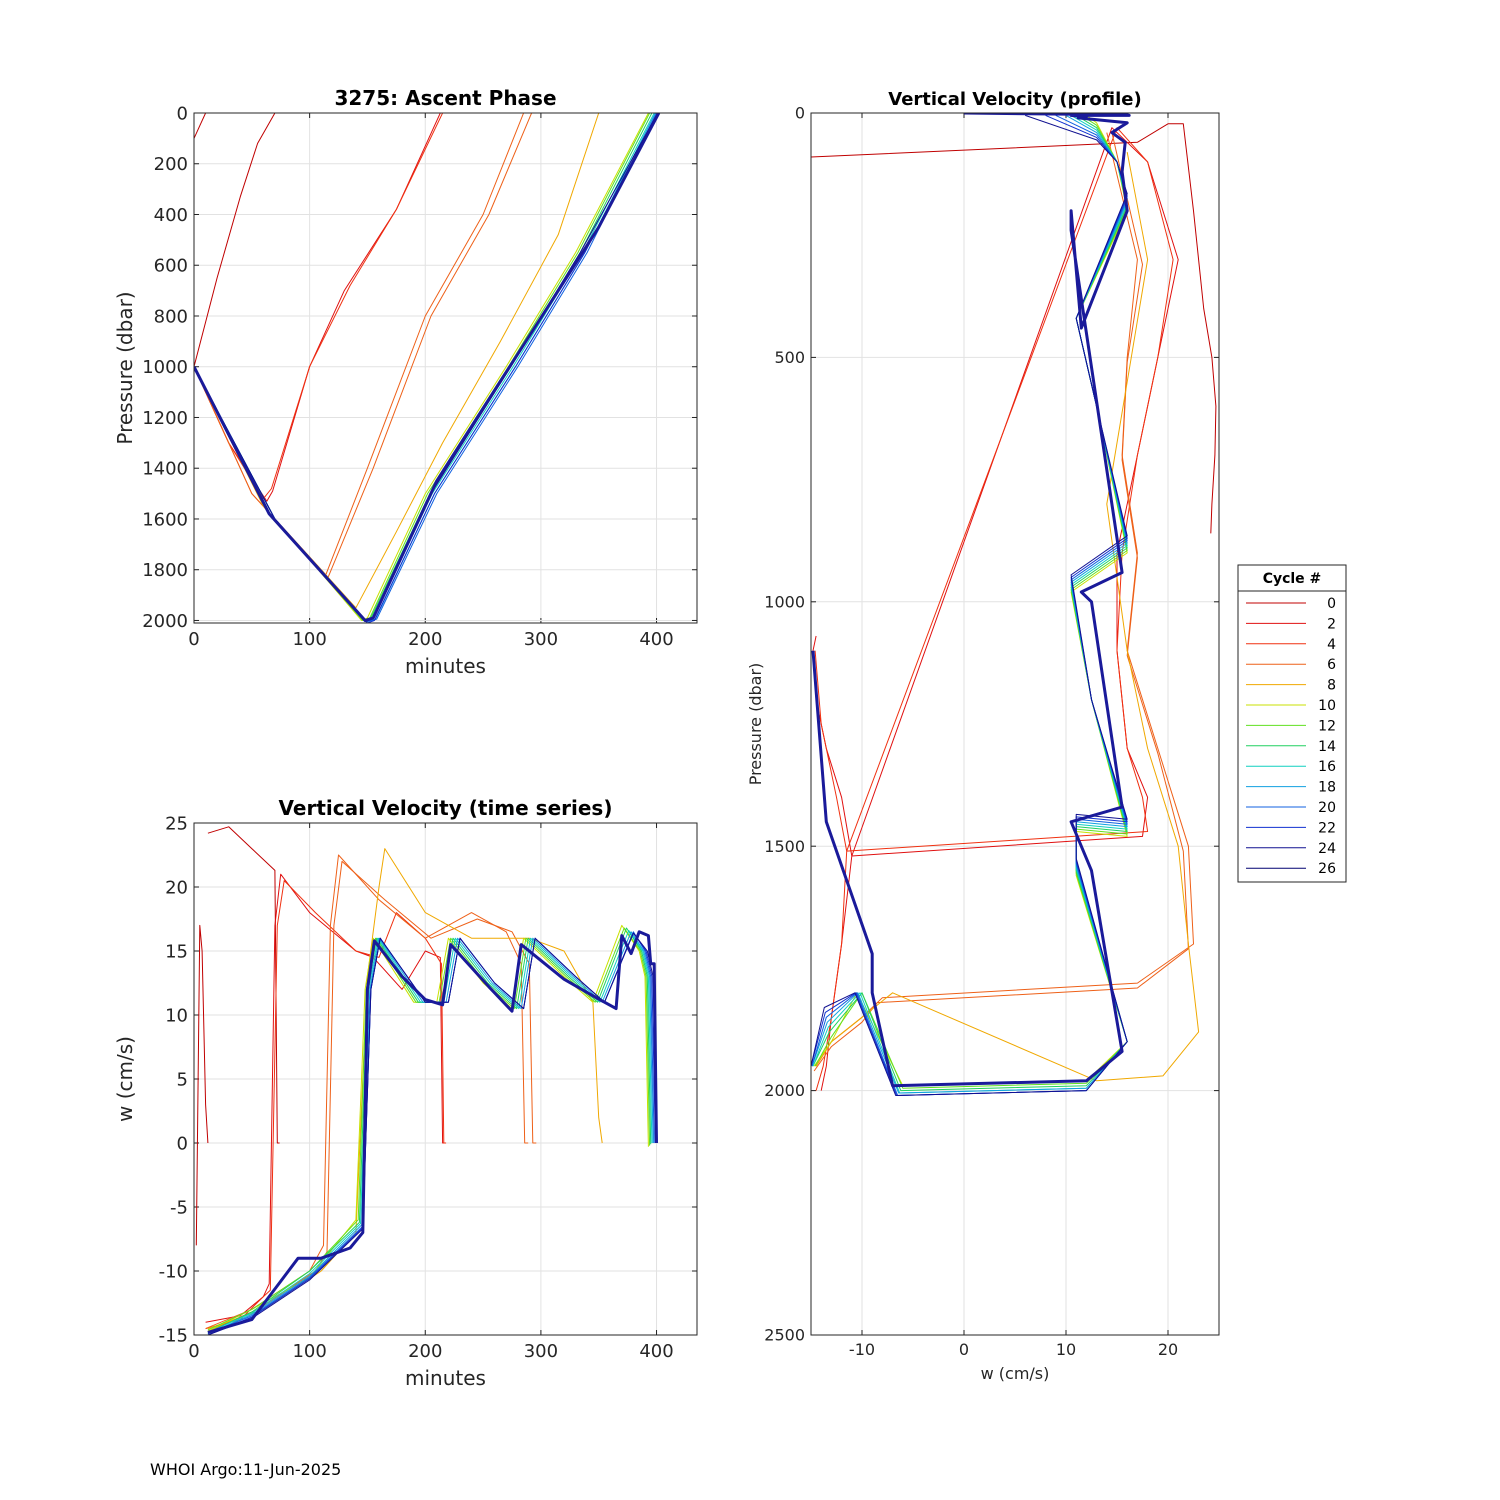 This screenshot has height=1500, width=1500. What do you see at coordinates (165, 570) in the screenshot?
I see `y-tick-label: 1800` at bounding box center [165, 570].